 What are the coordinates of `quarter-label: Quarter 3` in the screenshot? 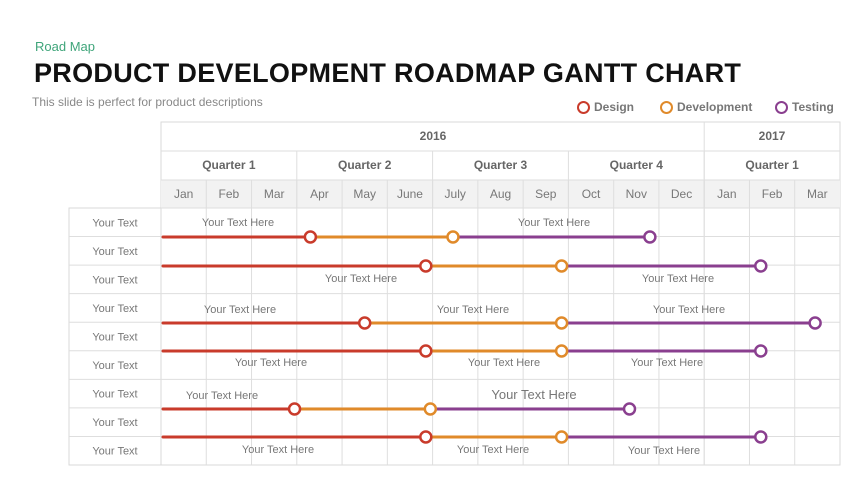 It's located at (501, 165).